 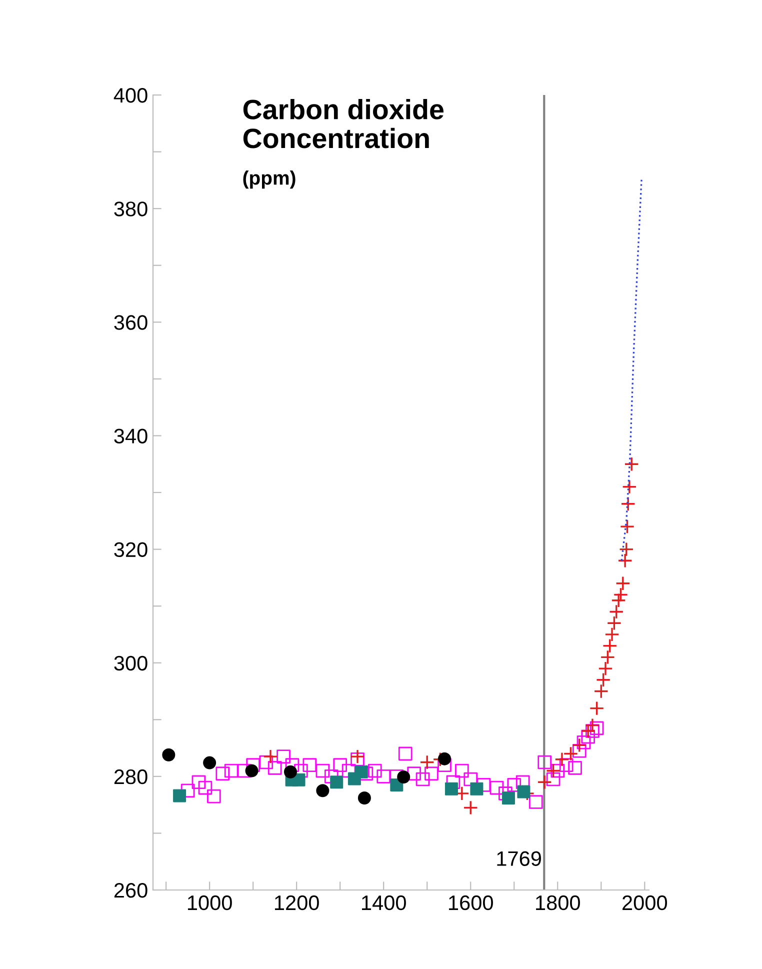 I want to click on y-tick-label: 280, so click(x=131, y=776).